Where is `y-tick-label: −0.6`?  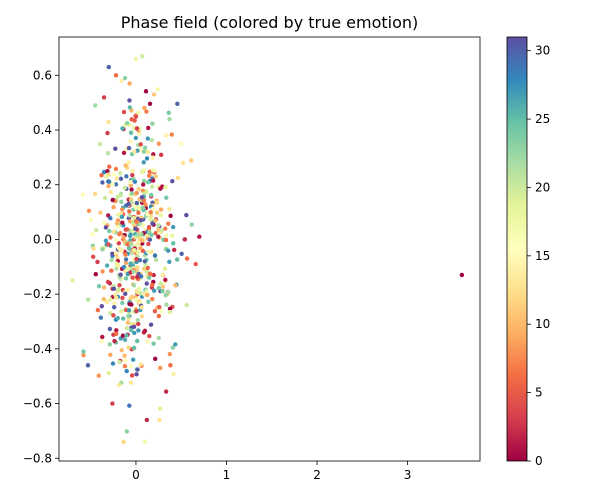
y-tick-label: −0.6 is located at coordinates (37, 404).